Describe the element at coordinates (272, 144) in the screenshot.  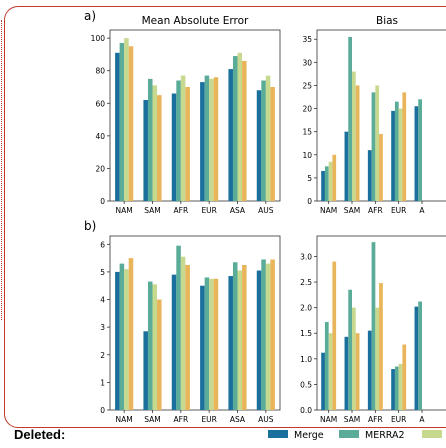
I see `bar-series-4-aus` at that location.